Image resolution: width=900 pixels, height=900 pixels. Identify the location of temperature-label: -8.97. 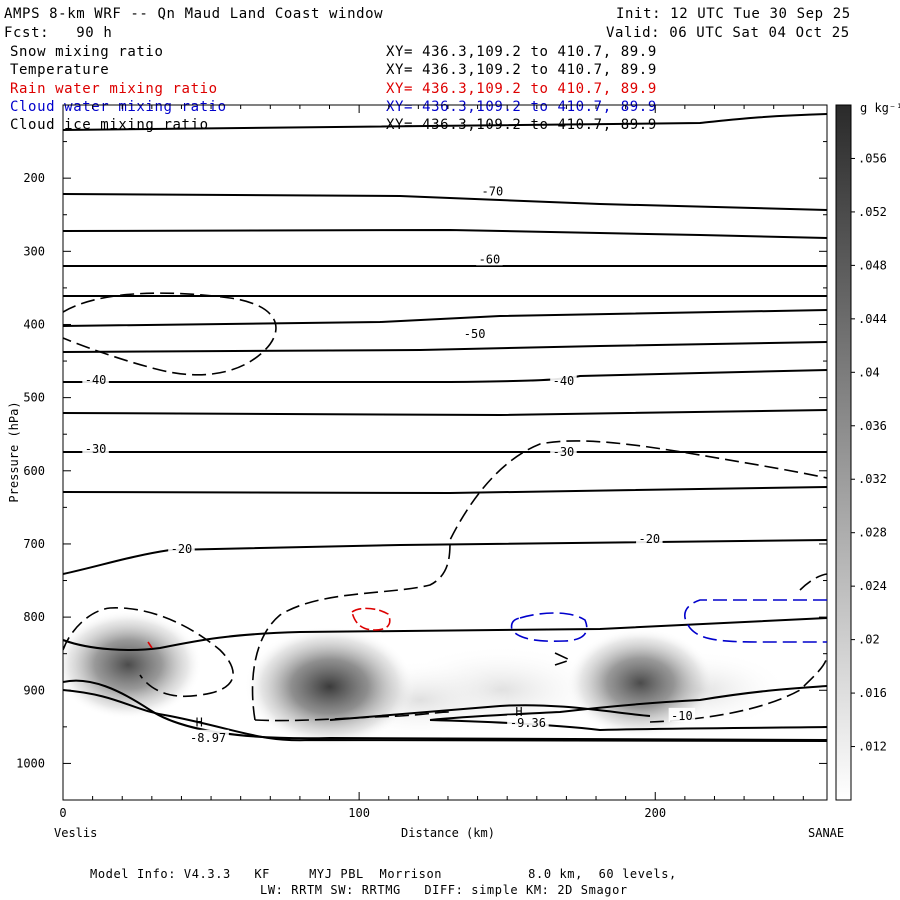
(208, 738).